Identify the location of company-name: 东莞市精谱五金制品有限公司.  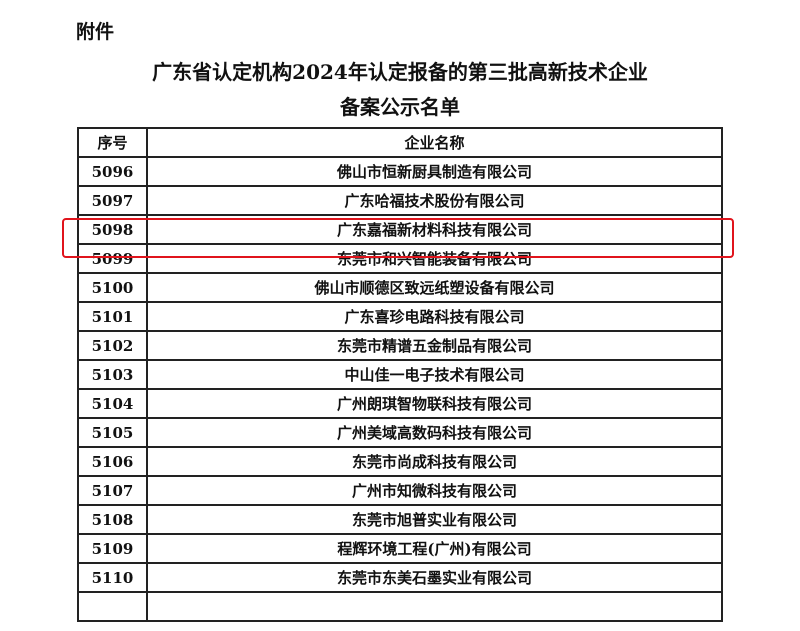
(434, 345).